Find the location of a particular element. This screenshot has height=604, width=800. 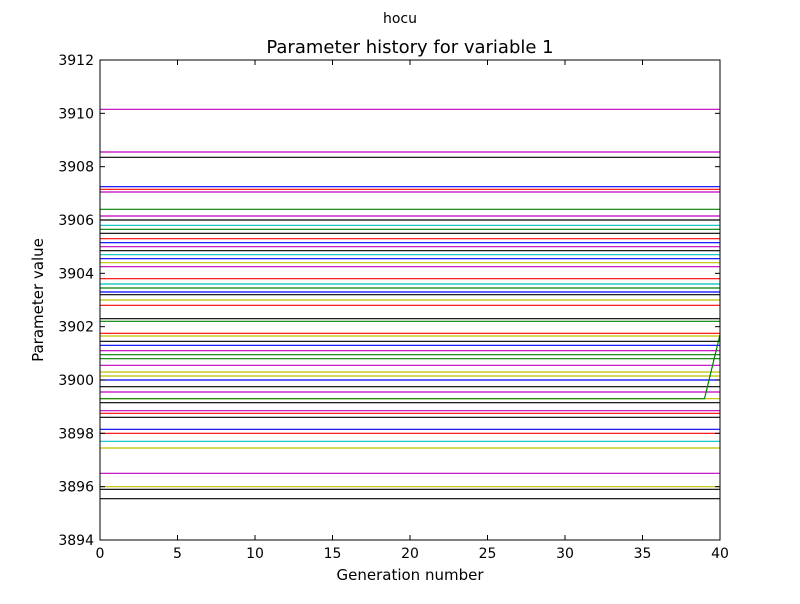

x-tick-label: 20 is located at coordinates (410, 554).